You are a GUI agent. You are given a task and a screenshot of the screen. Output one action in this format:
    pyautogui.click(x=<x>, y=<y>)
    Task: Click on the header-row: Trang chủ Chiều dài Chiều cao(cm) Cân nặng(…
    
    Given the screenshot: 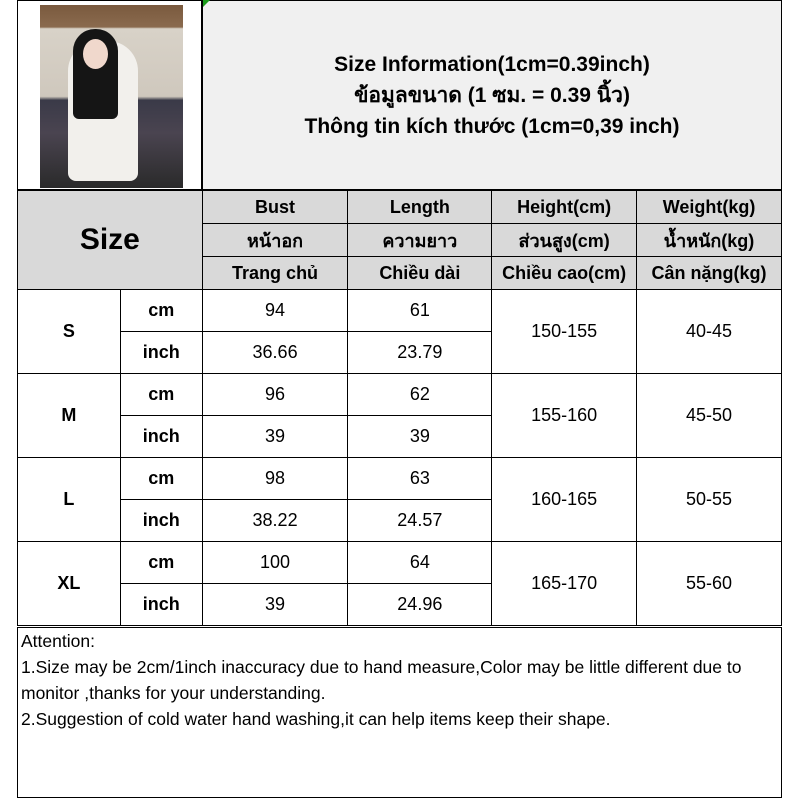 What is the action you would take?
    pyautogui.click(x=400, y=273)
    